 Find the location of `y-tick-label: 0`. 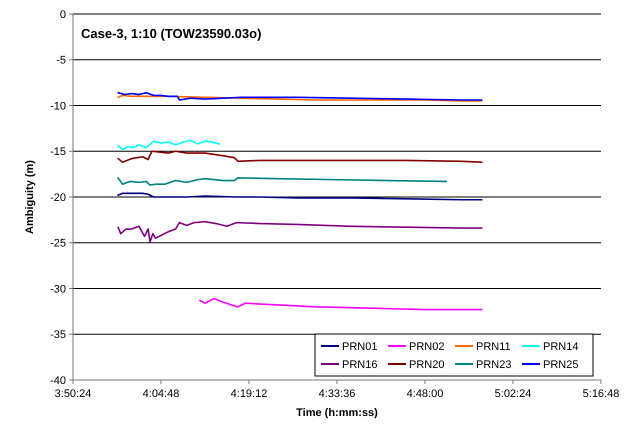

y-tick-label: 0 is located at coordinates (63, 14).